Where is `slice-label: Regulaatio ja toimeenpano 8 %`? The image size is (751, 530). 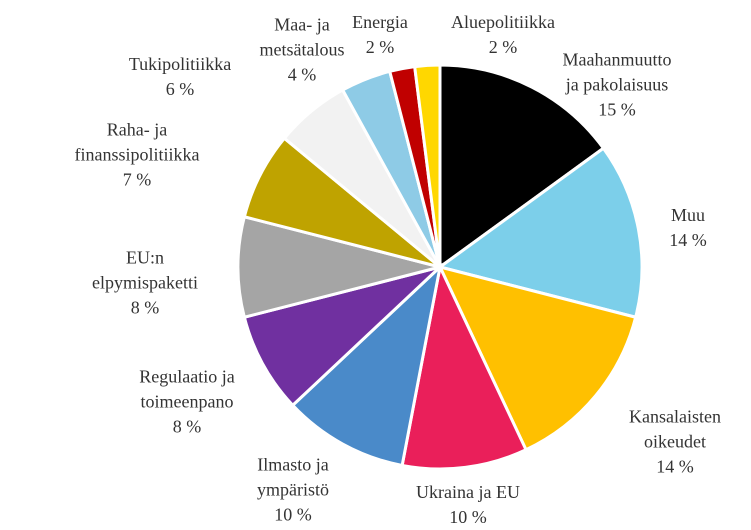
slice-label: Regulaatio ja toimeenpano 8 % is located at coordinates (186, 402).